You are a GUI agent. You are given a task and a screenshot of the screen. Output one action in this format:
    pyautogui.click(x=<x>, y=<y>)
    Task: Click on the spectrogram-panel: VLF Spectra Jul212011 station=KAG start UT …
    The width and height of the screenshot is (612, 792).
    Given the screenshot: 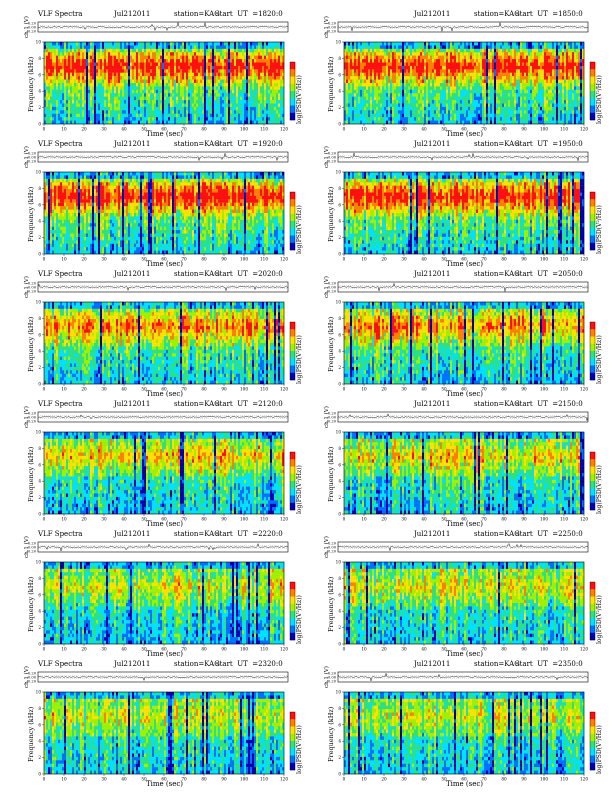 What is the action you would take?
    pyautogui.click(x=156, y=723)
    